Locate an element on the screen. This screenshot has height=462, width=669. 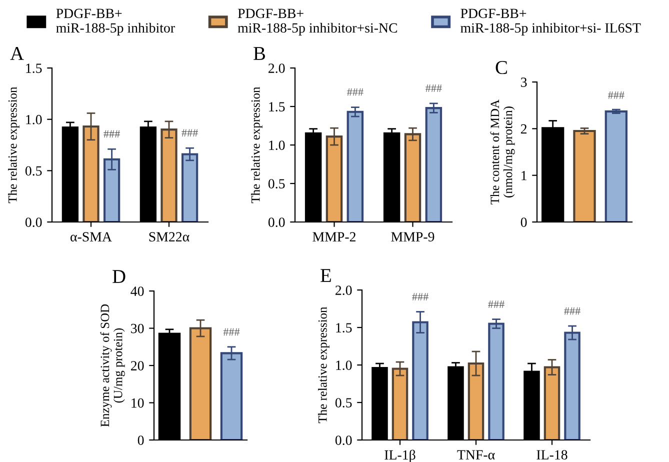
y-axis-title: The content of MDA (nmol/mg protein) is located at coordinates (502, 152).